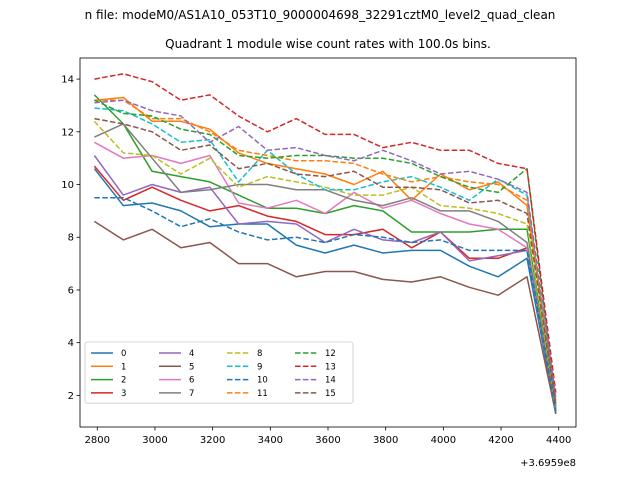 The width and height of the screenshot is (640, 480). What do you see at coordinates (259, 367) in the screenshot?
I see `legend-label-9: 9` at bounding box center [259, 367].